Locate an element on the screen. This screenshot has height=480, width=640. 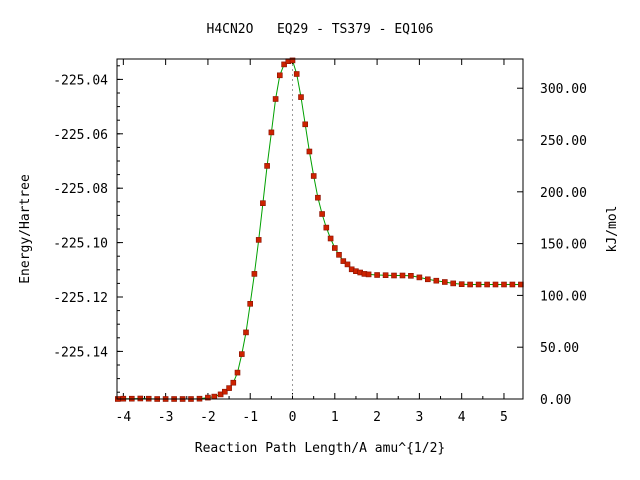
y-tick-label: -225.06 is located at coordinates (80, 135).